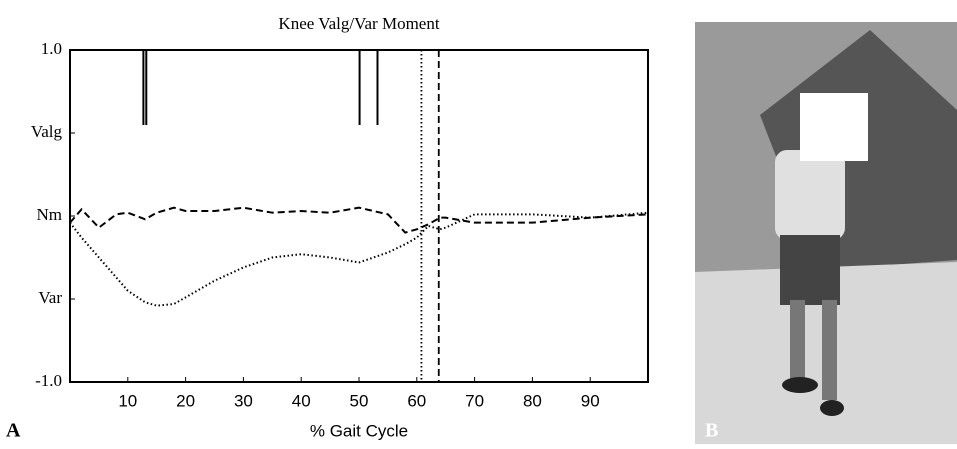 The height and width of the screenshot is (449, 957). What do you see at coordinates (51, 48) in the screenshot?
I see `y-tick-label: 1.0` at bounding box center [51, 48].